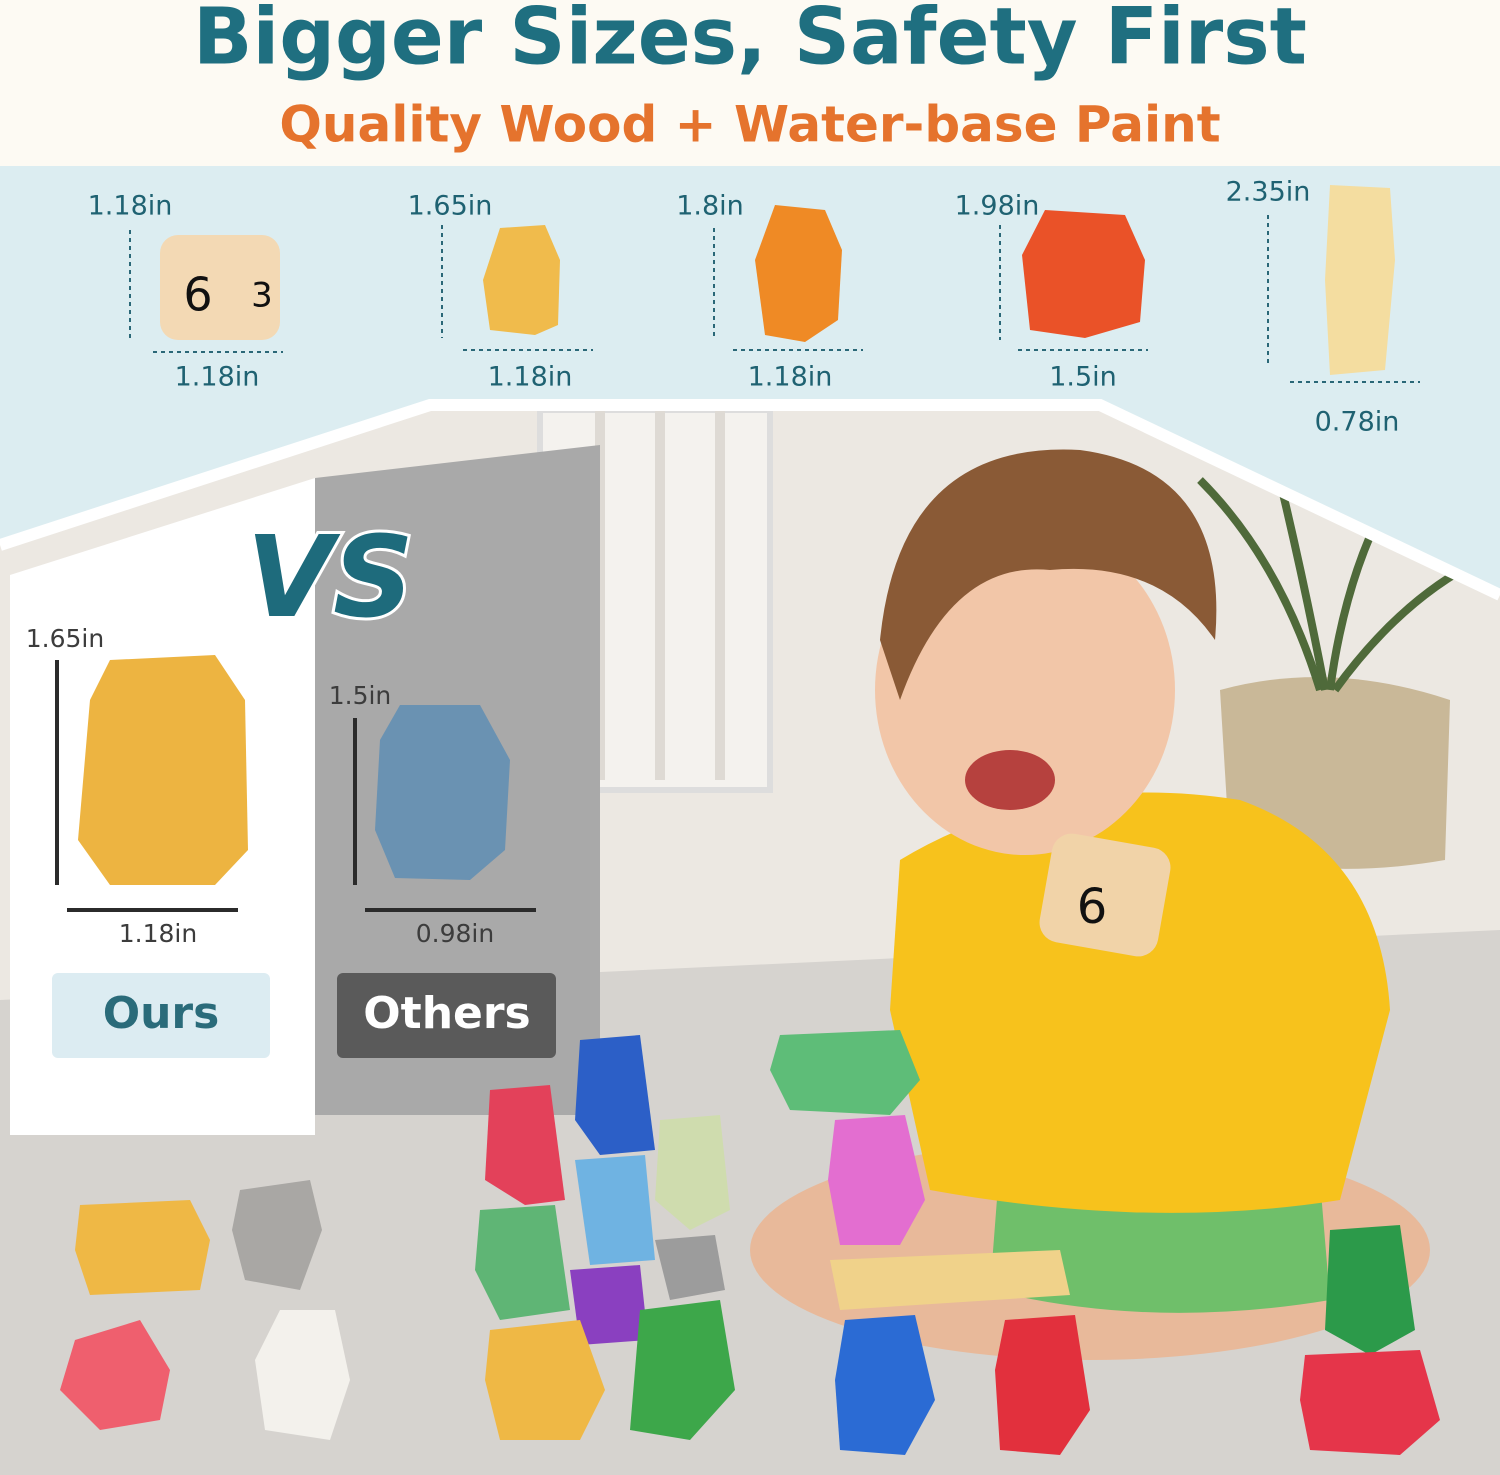 The image size is (1500, 1475). What do you see at coordinates (1083, 377) in the screenshot?
I see `width-label: 1.5in` at bounding box center [1083, 377].